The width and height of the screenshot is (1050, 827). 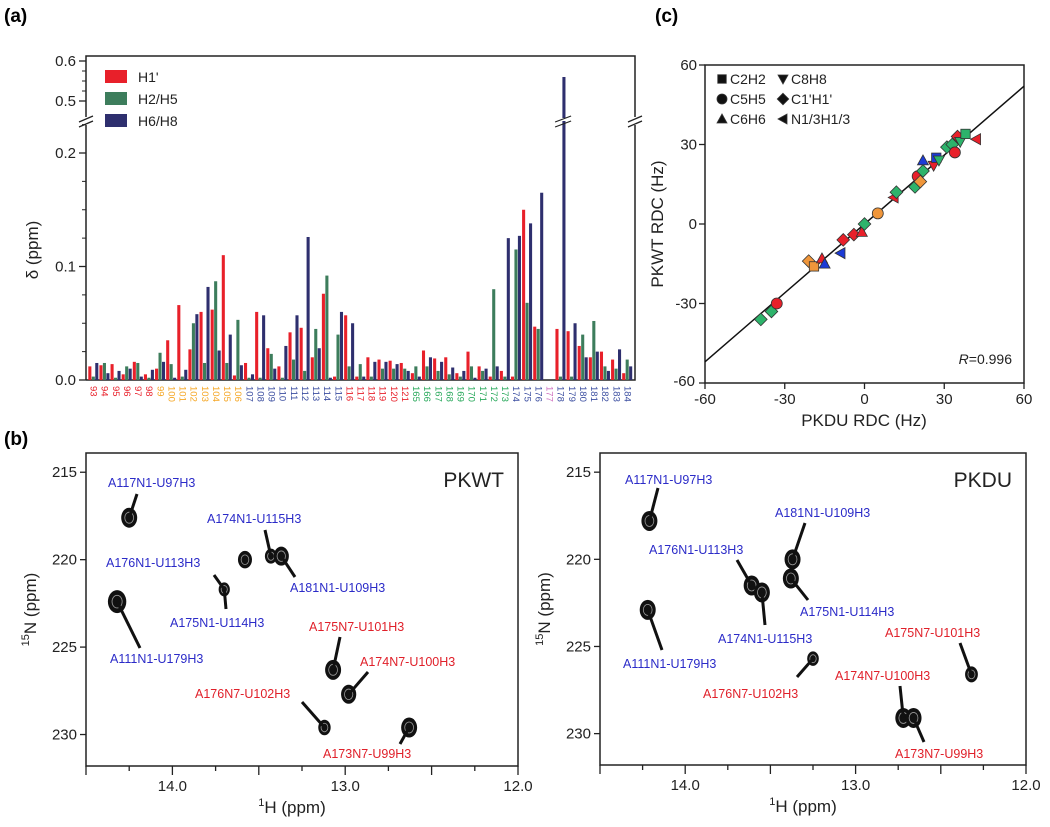 What do you see at coordinates (482, 394) in the screenshot?
I see `x-tick-label: 171` at bounding box center [482, 394].